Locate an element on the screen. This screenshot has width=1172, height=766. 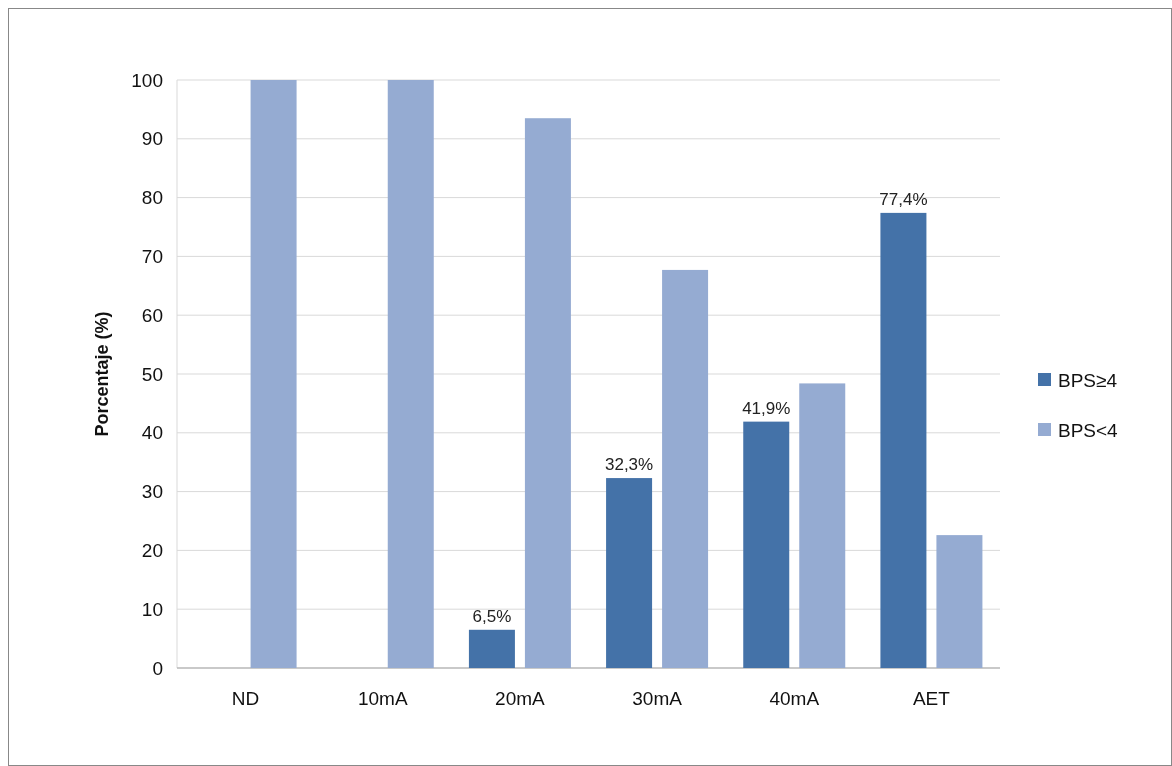
data-label: 41,9% is located at coordinates (766, 408).